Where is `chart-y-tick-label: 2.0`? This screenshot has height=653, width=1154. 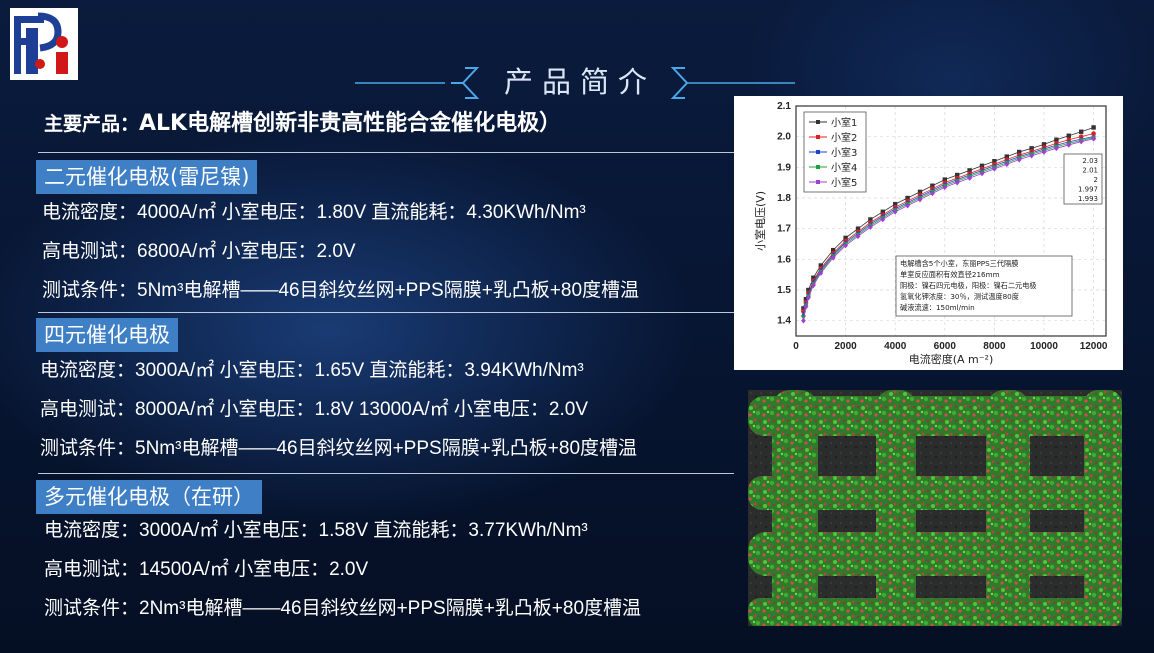 chart-y-tick-label: 2.0 is located at coordinates (784, 137).